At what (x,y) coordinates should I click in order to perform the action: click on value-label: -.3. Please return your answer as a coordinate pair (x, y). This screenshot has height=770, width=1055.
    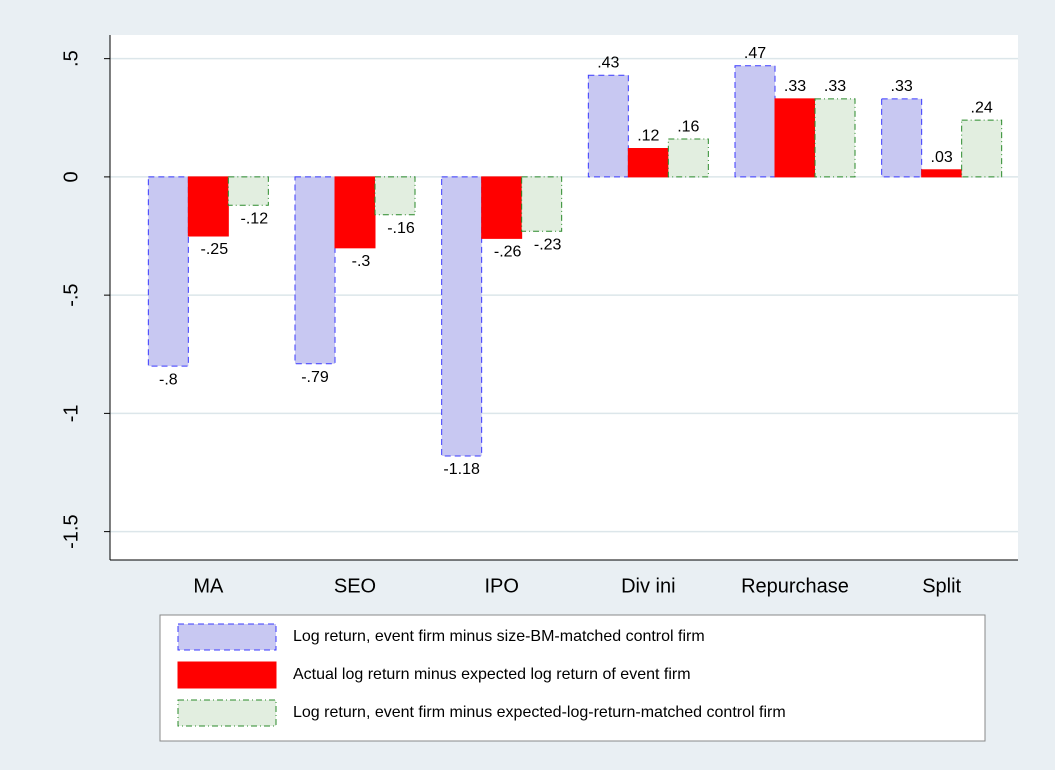
    Looking at the image, I should click on (361, 261).